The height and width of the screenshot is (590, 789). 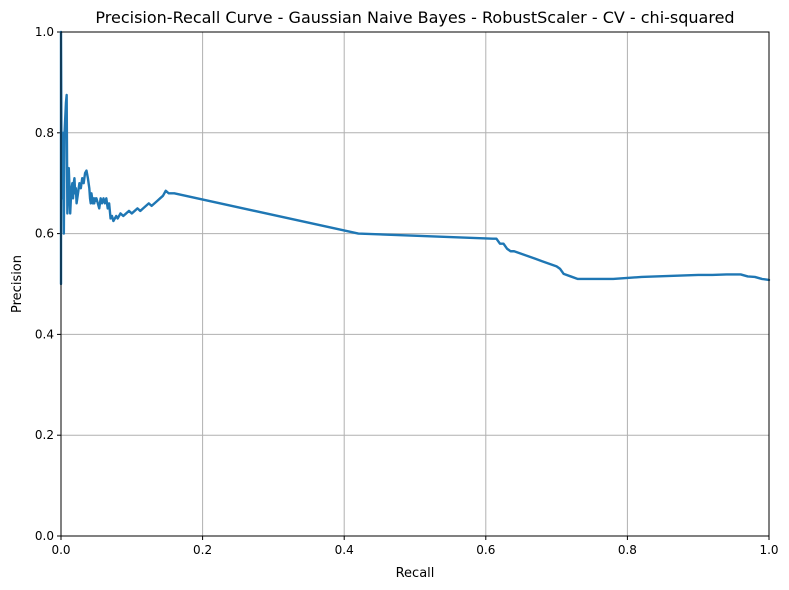 What do you see at coordinates (202, 550) in the screenshot?
I see `x-tick-label: 0.2` at bounding box center [202, 550].